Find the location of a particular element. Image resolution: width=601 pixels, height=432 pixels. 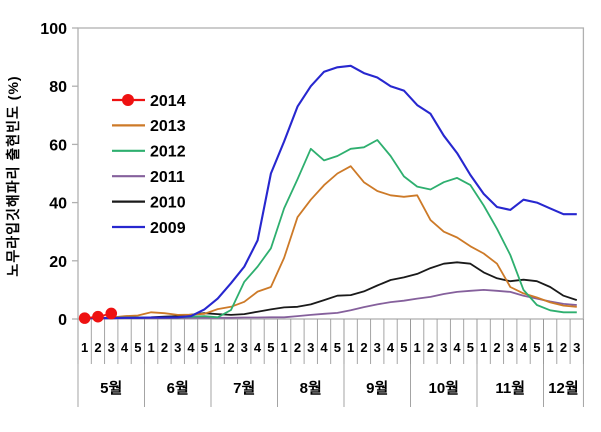

series-line-2010 is located at coordinates (331, 290).